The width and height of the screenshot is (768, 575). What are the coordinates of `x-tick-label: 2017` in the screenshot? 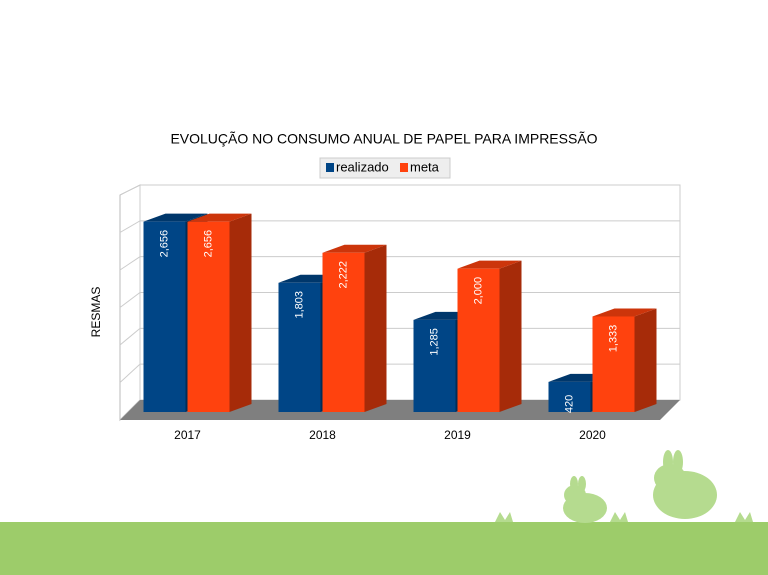 It's located at (187, 435).